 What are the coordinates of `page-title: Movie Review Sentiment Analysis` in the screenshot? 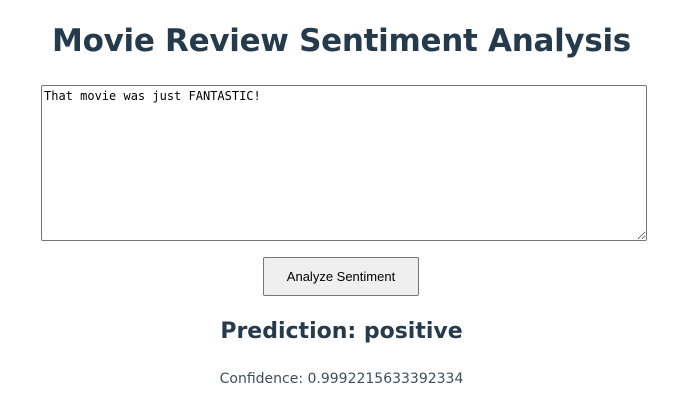 It's located at (341, 41).